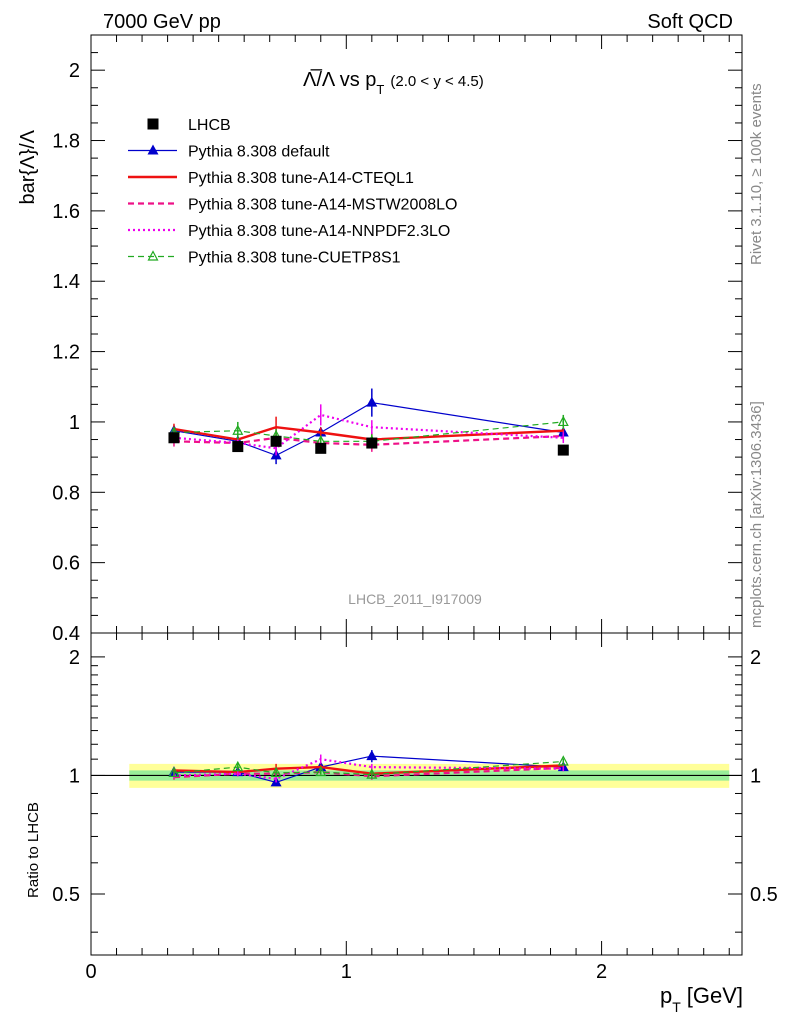 Image resolution: width=786 pixels, height=1024 pixels. I want to click on x-axis-label: pT [GeV], so click(701, 999).